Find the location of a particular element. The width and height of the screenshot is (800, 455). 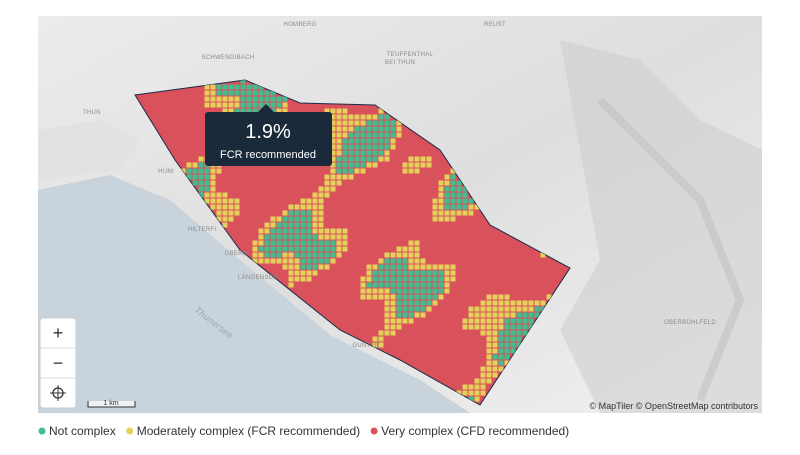

place-label: BEI THUN is located at coordinates (400, 63).